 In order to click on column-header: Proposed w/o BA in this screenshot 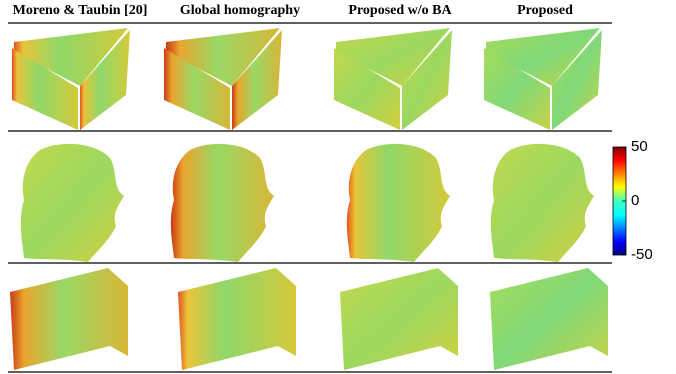, I will do `click(400, 10)`.